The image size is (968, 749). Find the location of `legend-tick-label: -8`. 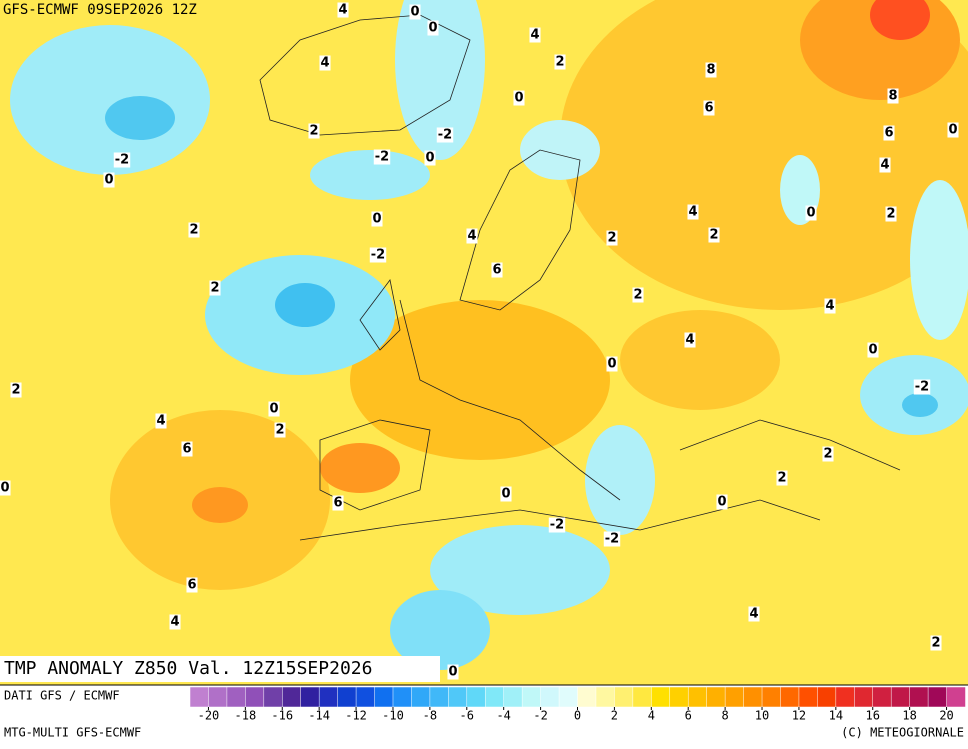

legend-tick-label: -8 is located at coordinates (430, 716).